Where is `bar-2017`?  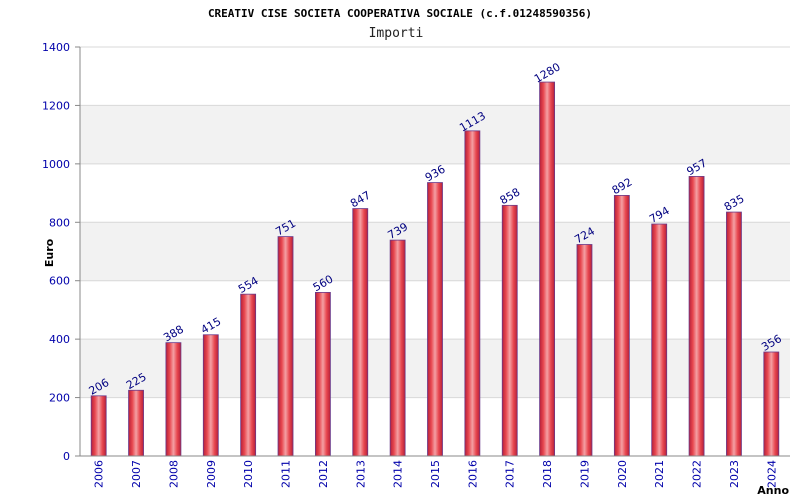
bar-2017 is located at coordinates (509, 330).